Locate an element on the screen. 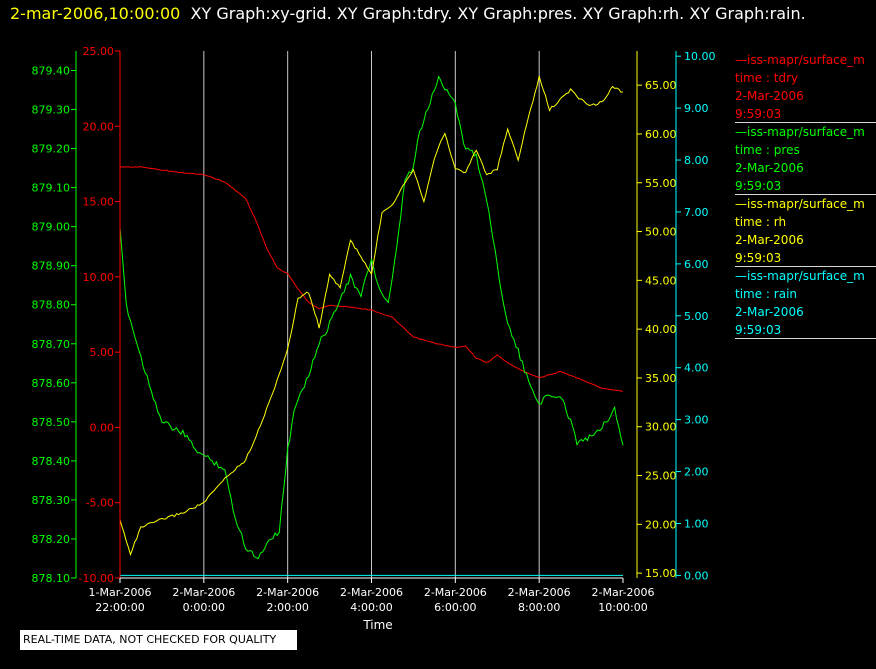  tdry-tick-label: 5.00 is located at coordinates (102, 352).